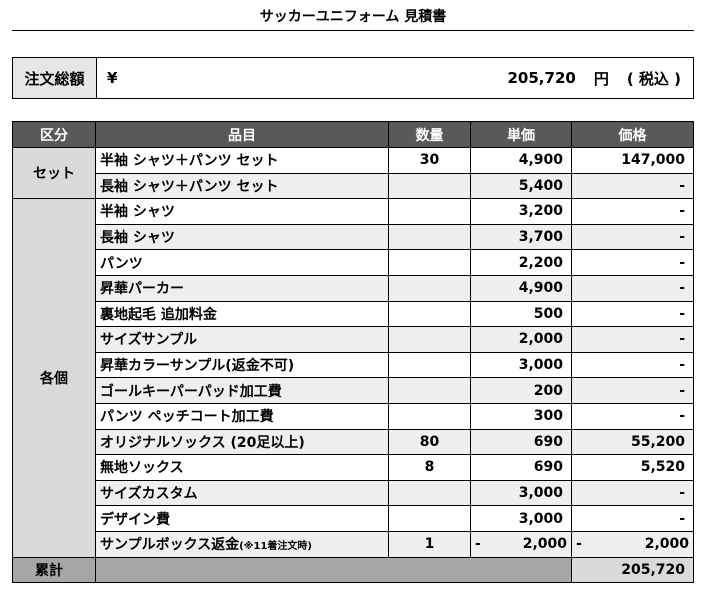 The image size is (708, 597). I want to click on table-row: 昇華パーカー 4,900 -, so click(353, 288).